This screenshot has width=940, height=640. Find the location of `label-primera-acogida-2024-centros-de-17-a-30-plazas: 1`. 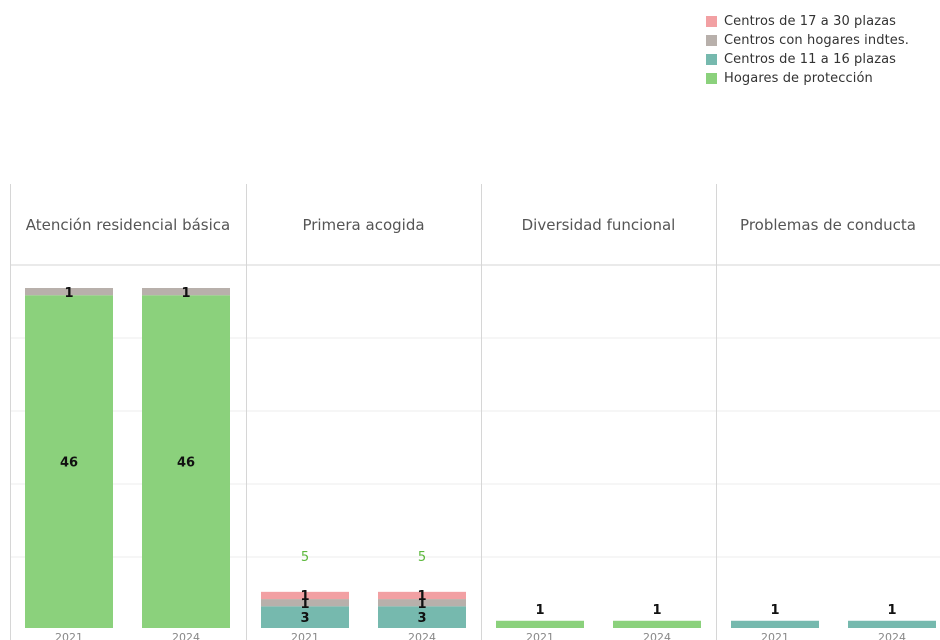

label-primera-acogida-2024-centros-de-17-a-30-plazas: 1 is located at coordinates (421, 596).